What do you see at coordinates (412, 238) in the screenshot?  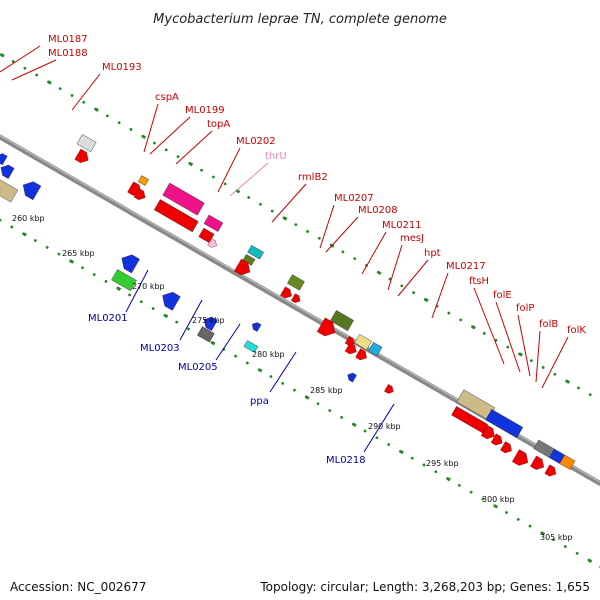 I see `gene-label-mesj: mesJ` at bounding box center [412, 238].